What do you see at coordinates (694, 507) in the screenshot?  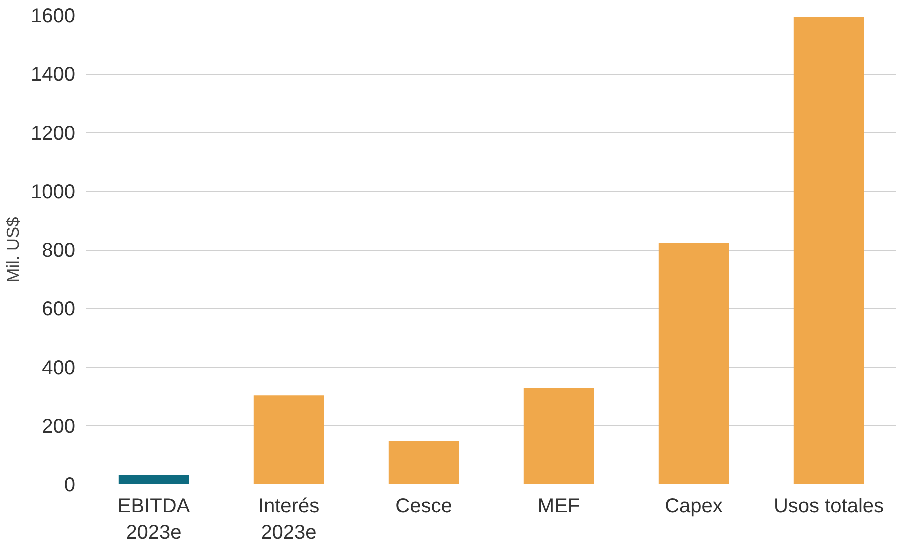 I see `x-tick-label: Capex` at bounding box center [694, 507].